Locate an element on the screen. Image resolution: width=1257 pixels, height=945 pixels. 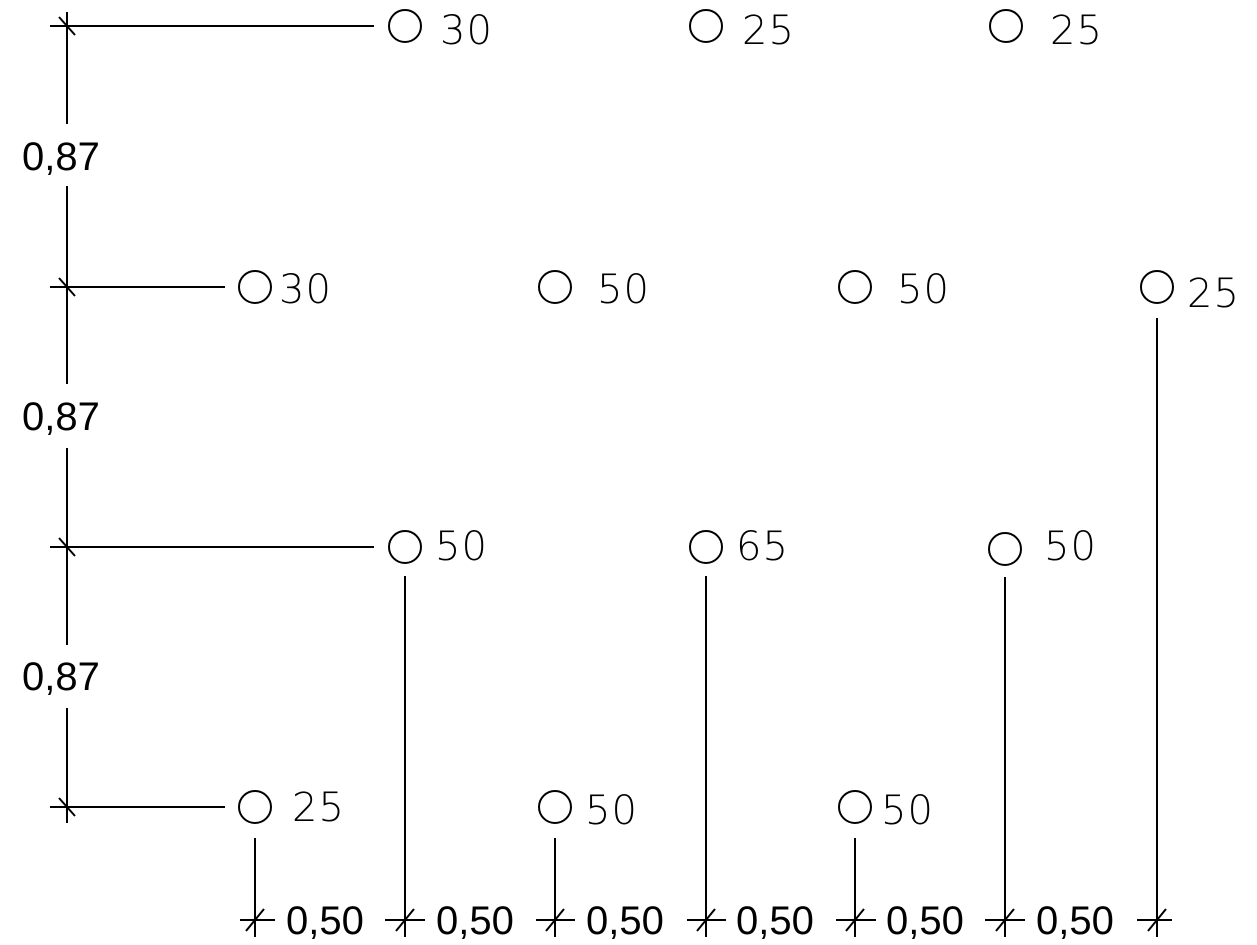
vertical-ticks is located at coordinates (67, 416).